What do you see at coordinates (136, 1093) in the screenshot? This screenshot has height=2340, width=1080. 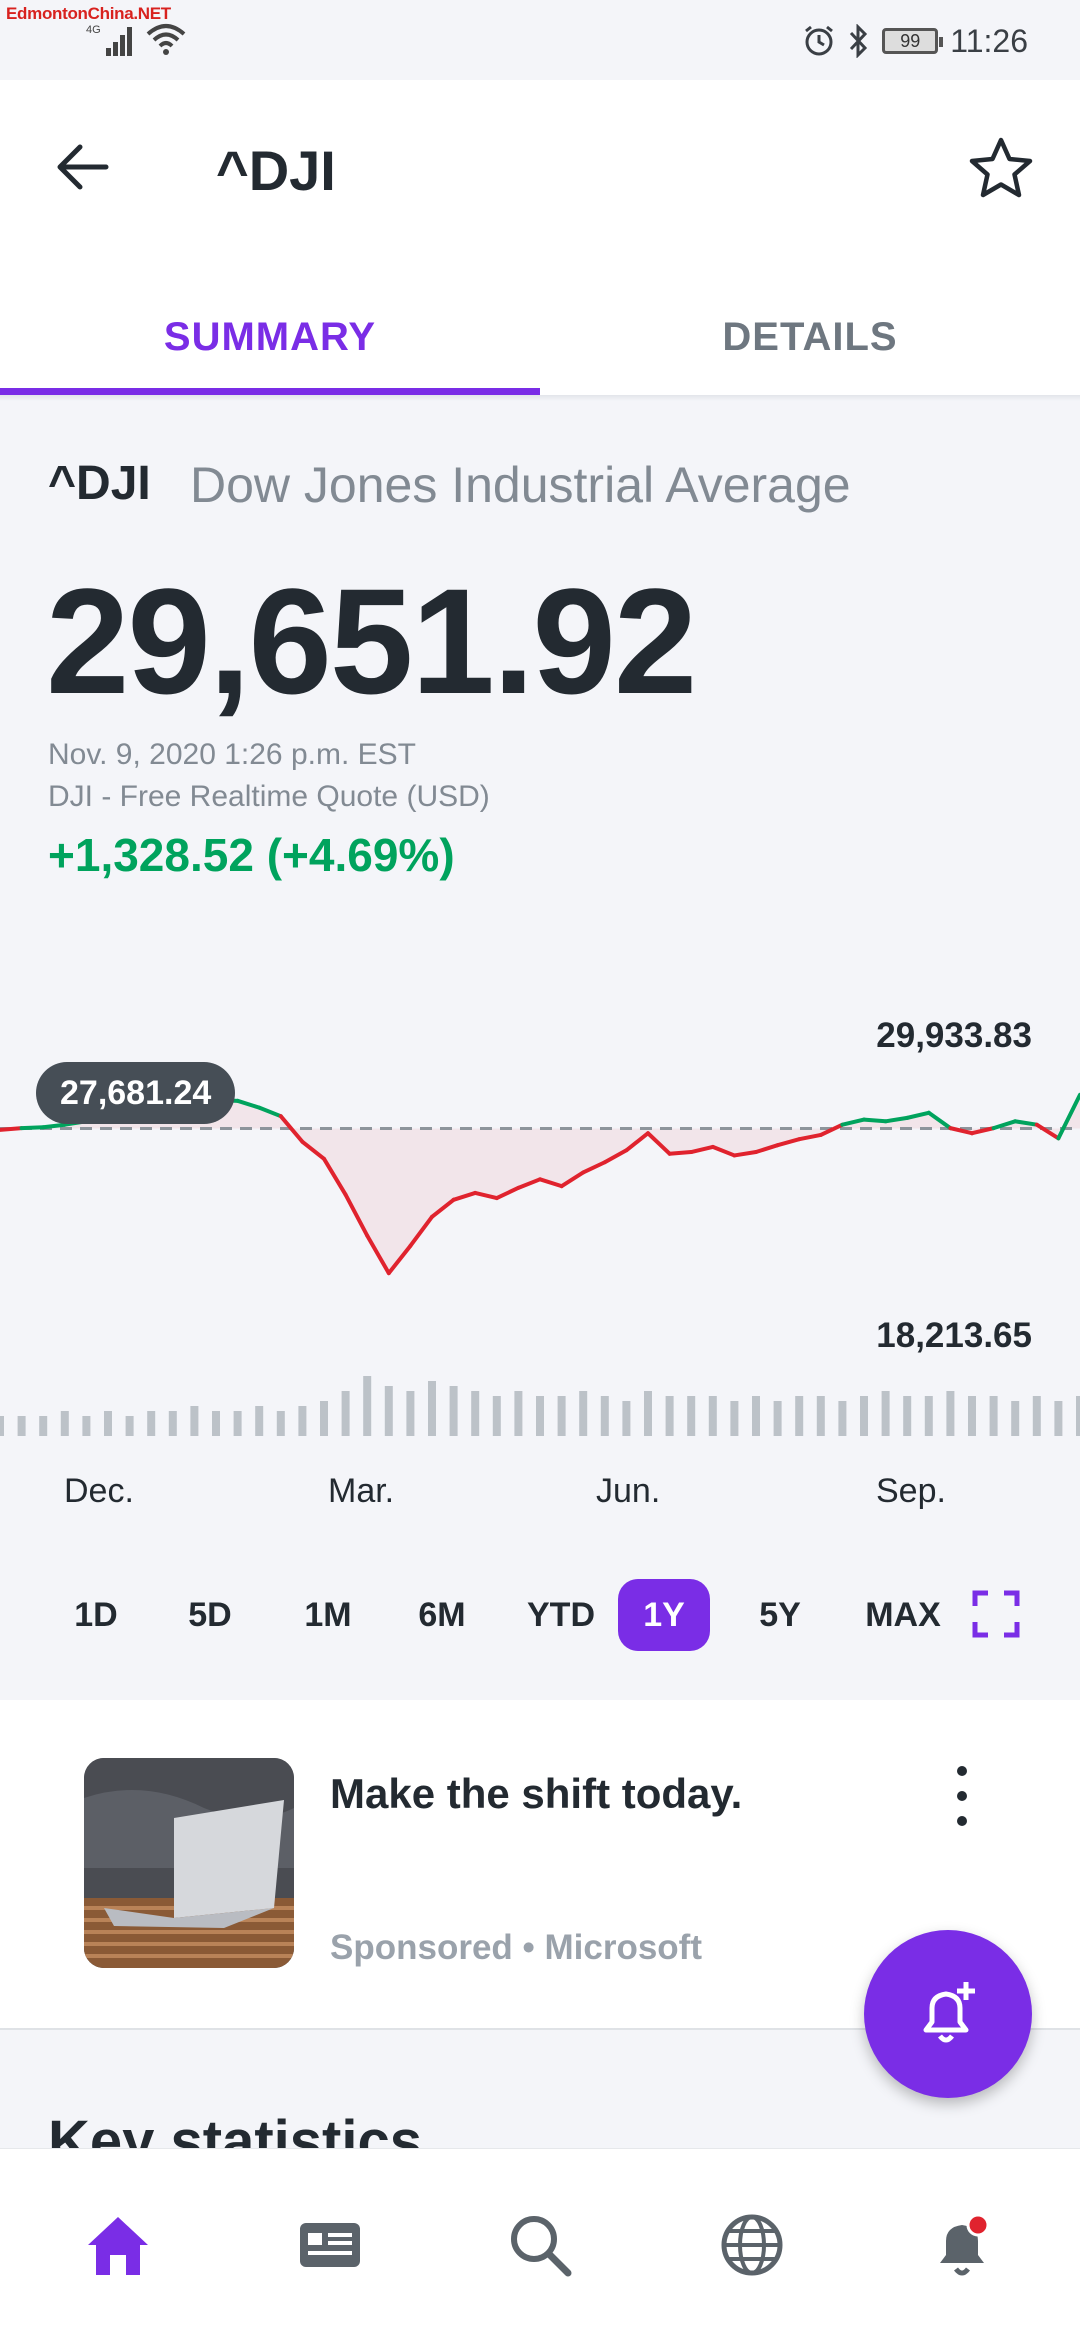 I see `previous-close-label: 27,681.24` at bounding box center [136, 1093].